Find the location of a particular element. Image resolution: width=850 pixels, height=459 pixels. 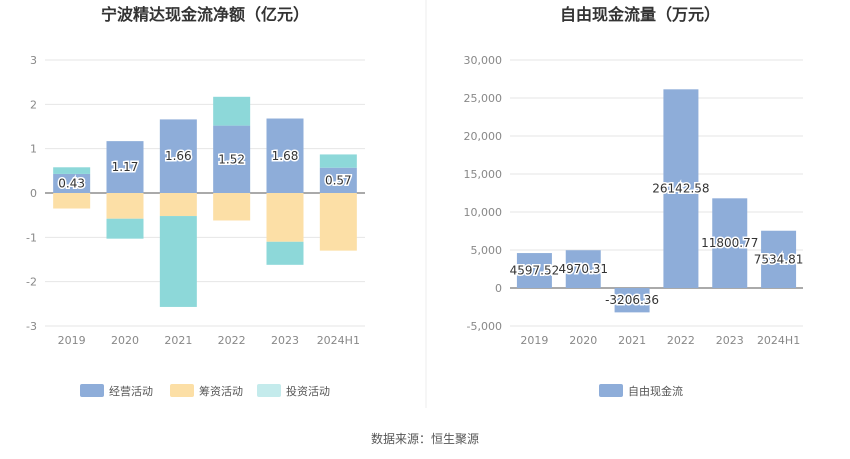

y-tick-label: 3 is located at coordinates (33, 60).